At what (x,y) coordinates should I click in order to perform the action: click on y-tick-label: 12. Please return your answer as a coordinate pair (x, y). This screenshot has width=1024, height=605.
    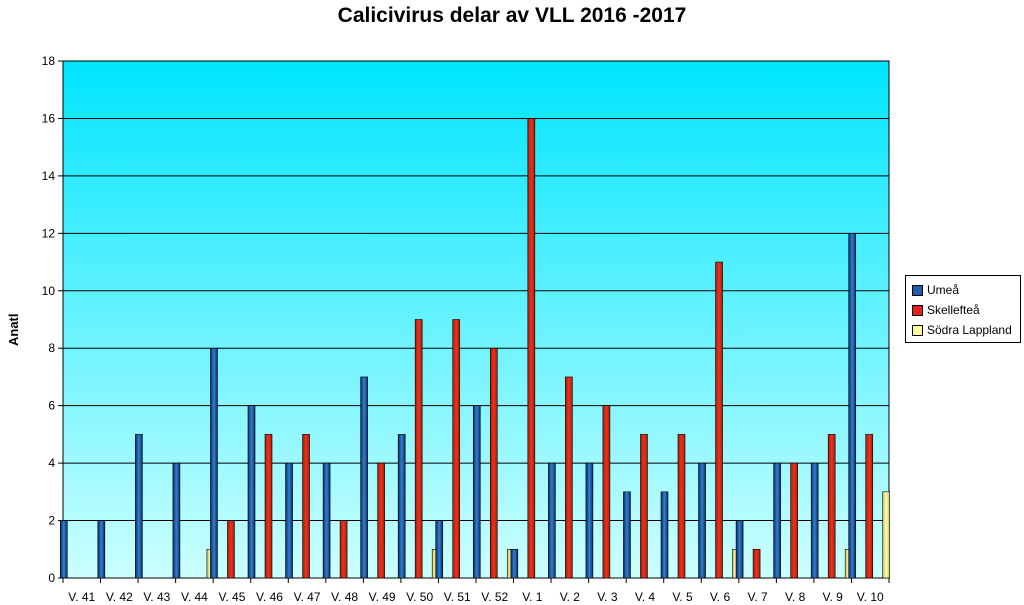
    Looking at the image, I should click on (49, 233).